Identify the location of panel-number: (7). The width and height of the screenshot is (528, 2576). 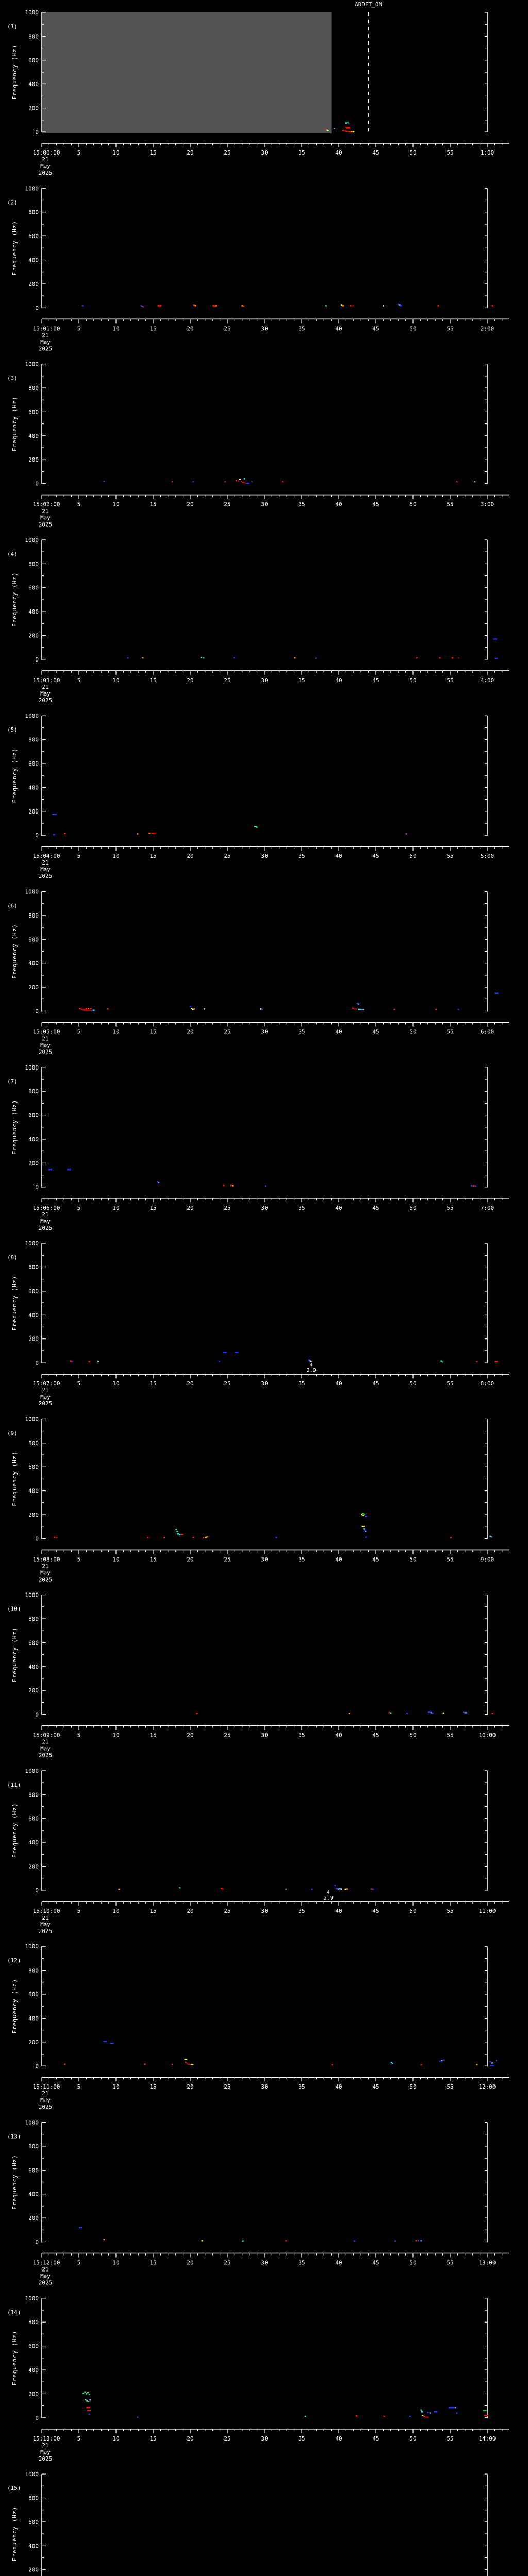
(12, 1081).